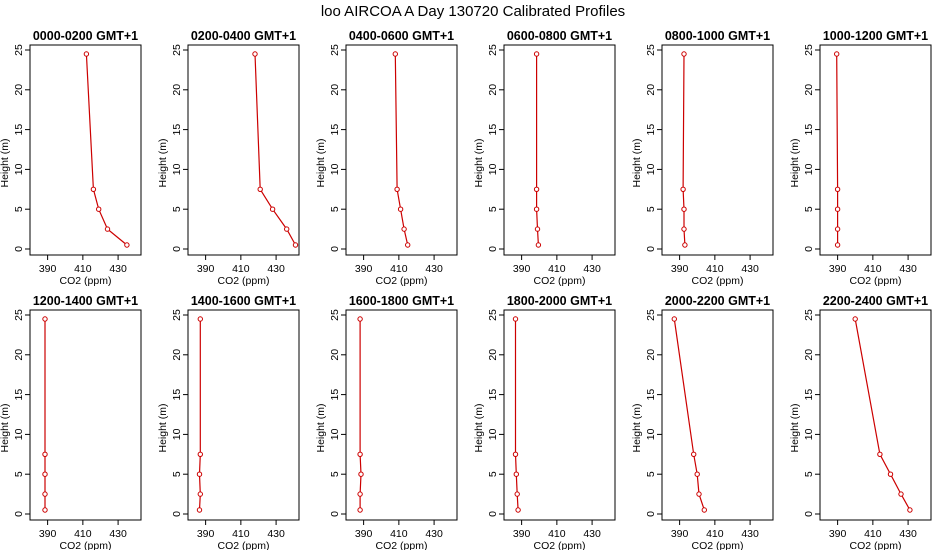  I want to click on panel-title: 2000-2200 GMT+1, so click(717, 301).